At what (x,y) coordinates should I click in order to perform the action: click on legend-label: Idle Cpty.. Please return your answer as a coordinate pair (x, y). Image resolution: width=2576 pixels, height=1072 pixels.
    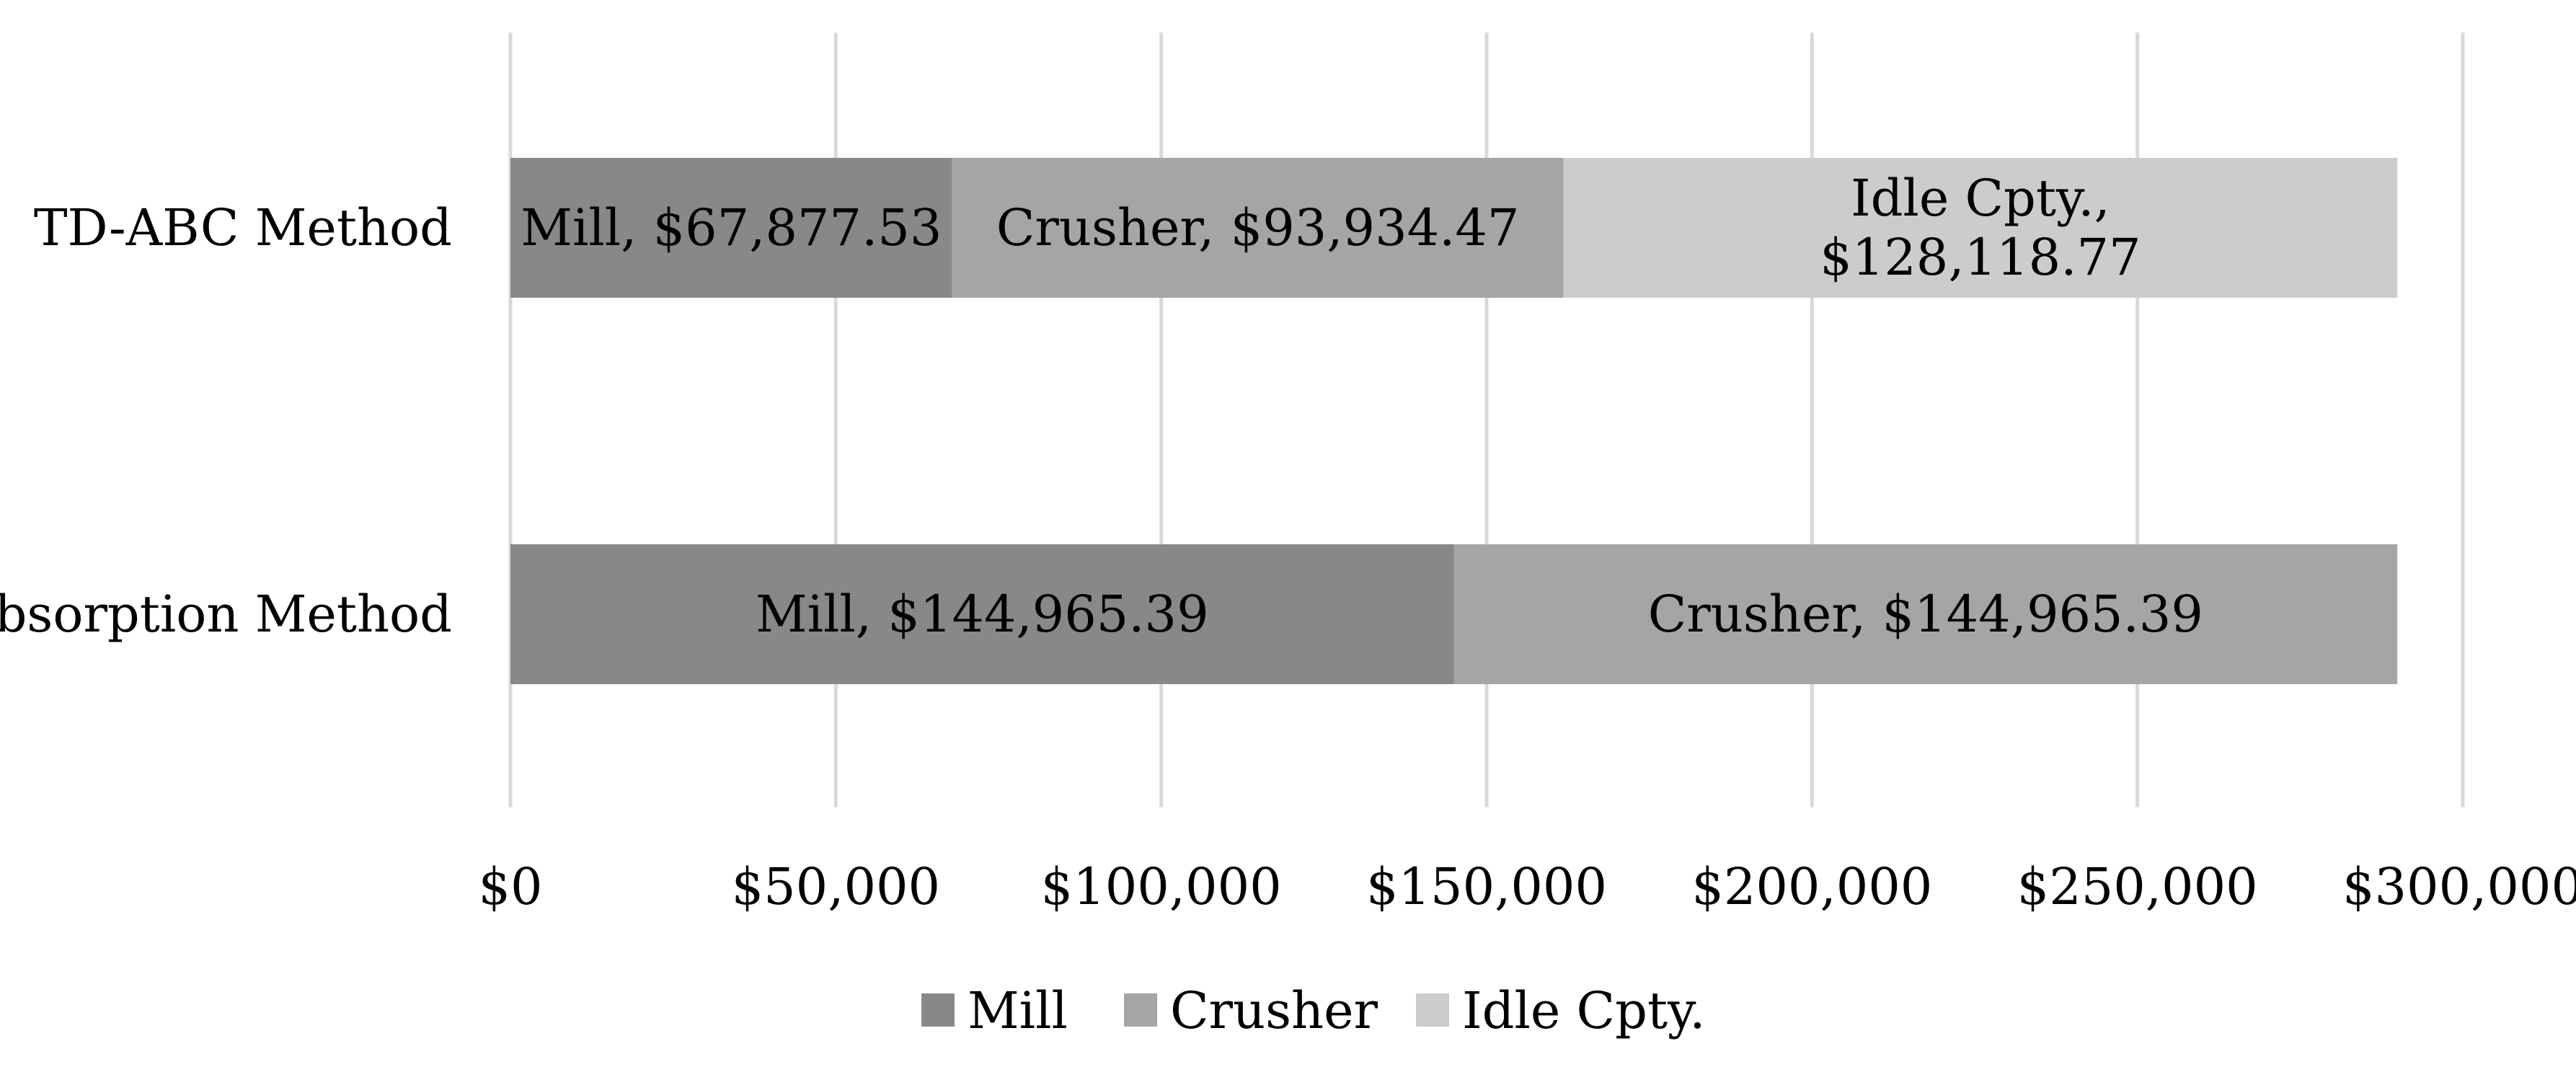
    Looking at the image, I should click on (1584, 1010).